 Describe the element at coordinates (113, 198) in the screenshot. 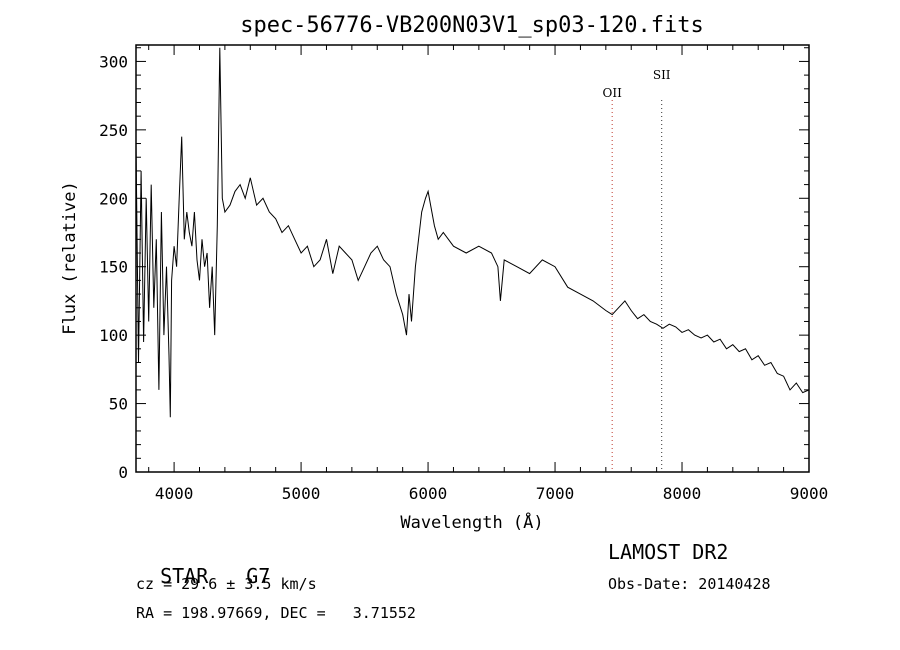

I see `y-tick-label: 200` at that location.